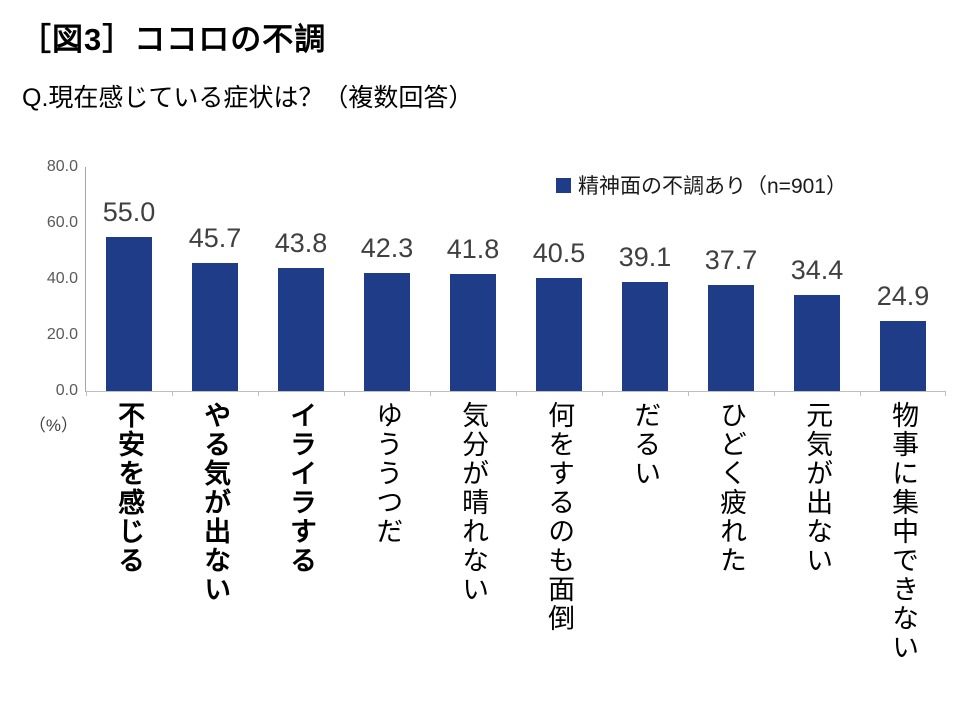  I want to click on bar-value-label: 24.9, so click(903, 296).